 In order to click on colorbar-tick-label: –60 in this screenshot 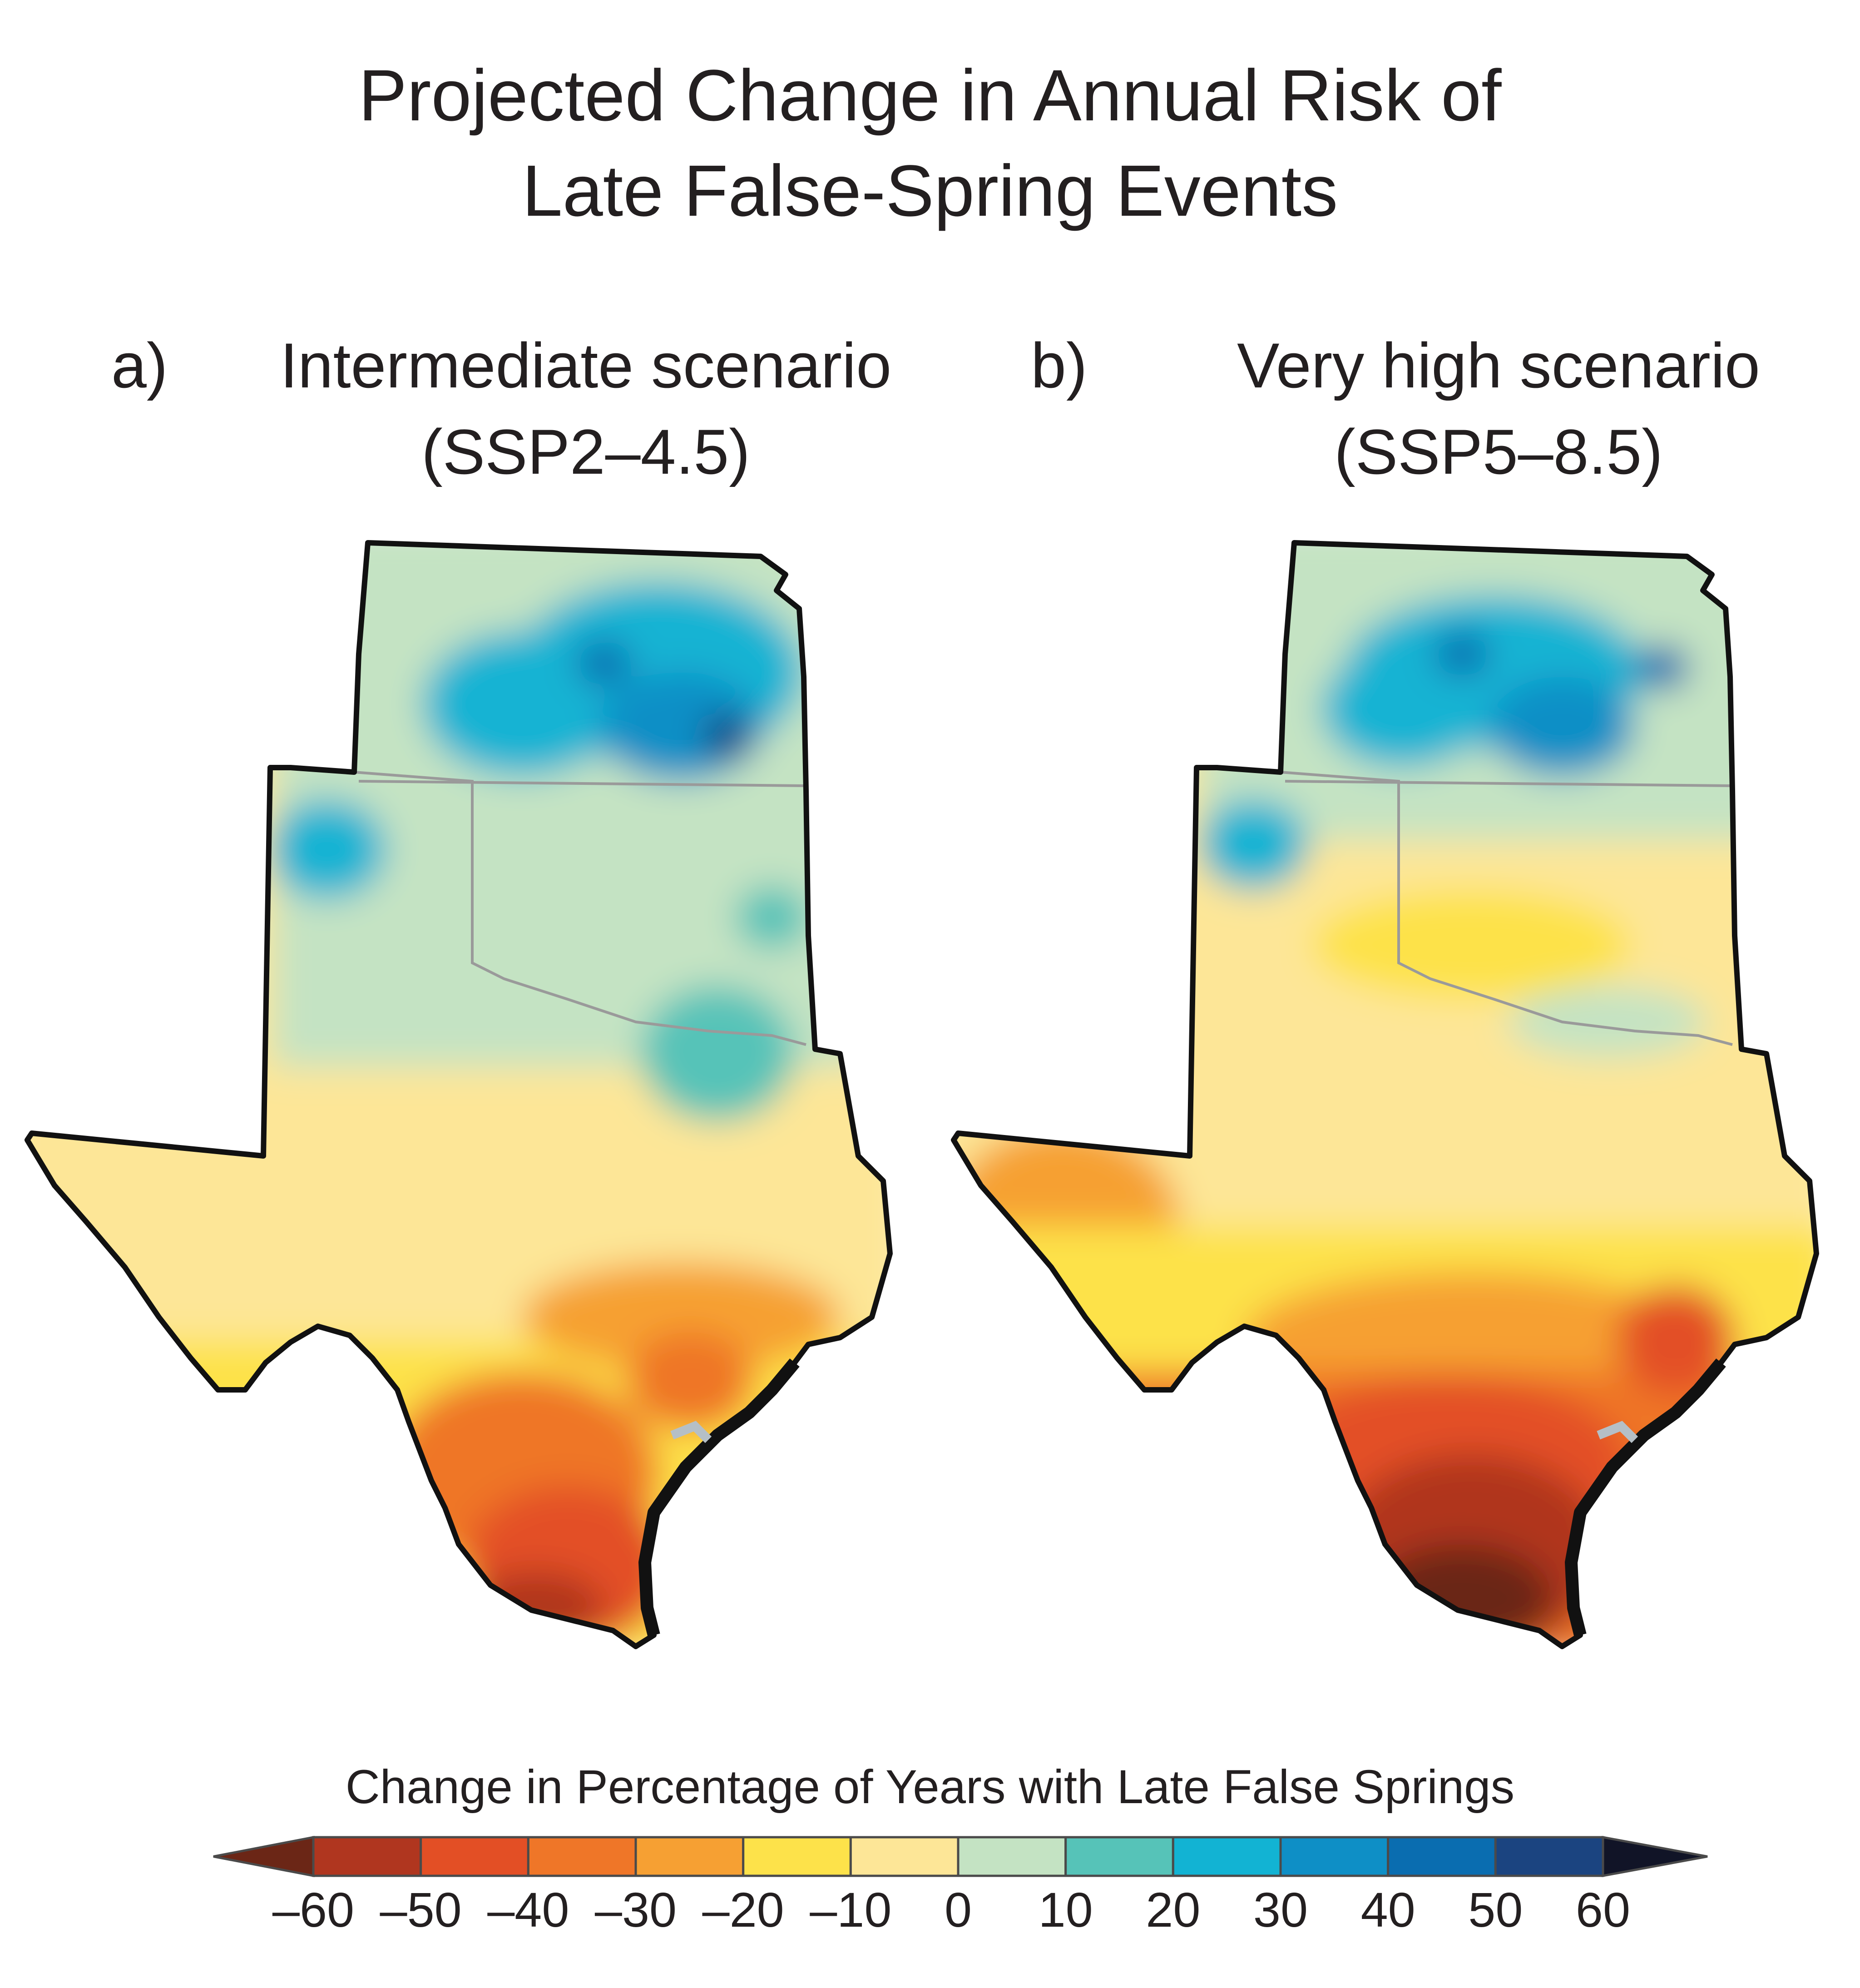, I will do `click(313, 1909)`.